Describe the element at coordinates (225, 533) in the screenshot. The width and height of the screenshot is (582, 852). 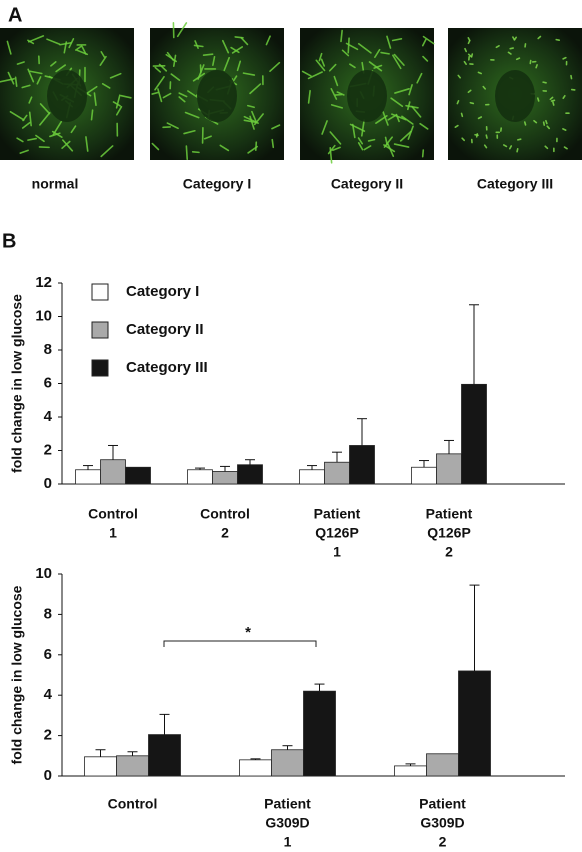
I see `x-tick-label: 2` at that location.